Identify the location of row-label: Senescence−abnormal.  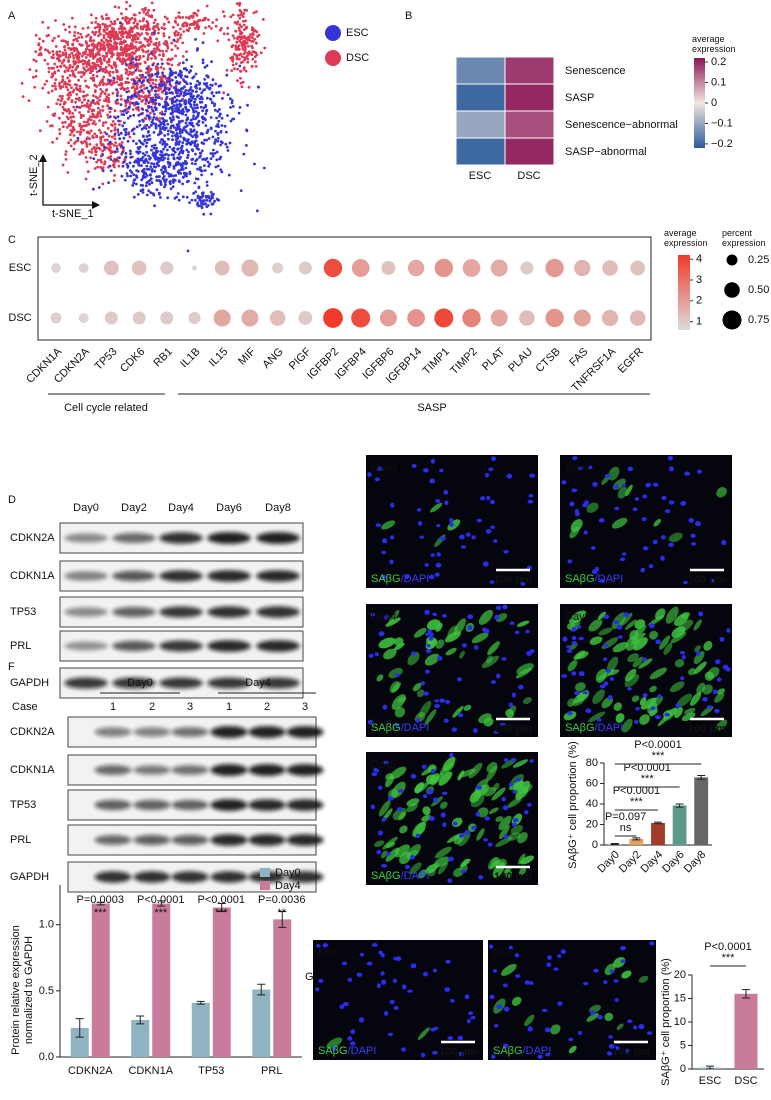
(621, 125).